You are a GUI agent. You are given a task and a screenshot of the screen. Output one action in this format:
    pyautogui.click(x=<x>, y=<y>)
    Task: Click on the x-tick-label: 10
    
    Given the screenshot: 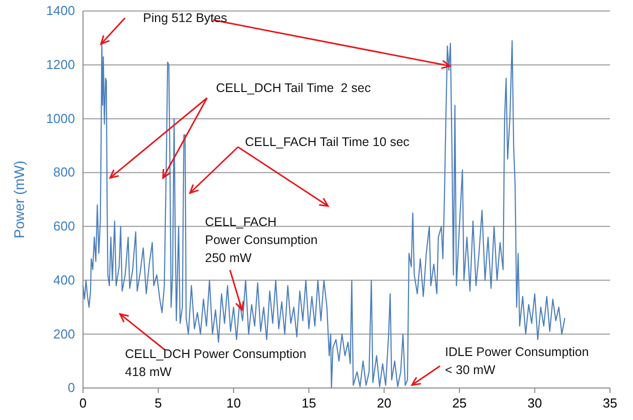 What is the action you would take?
    pyautogui.click(x=233, y=403)
    